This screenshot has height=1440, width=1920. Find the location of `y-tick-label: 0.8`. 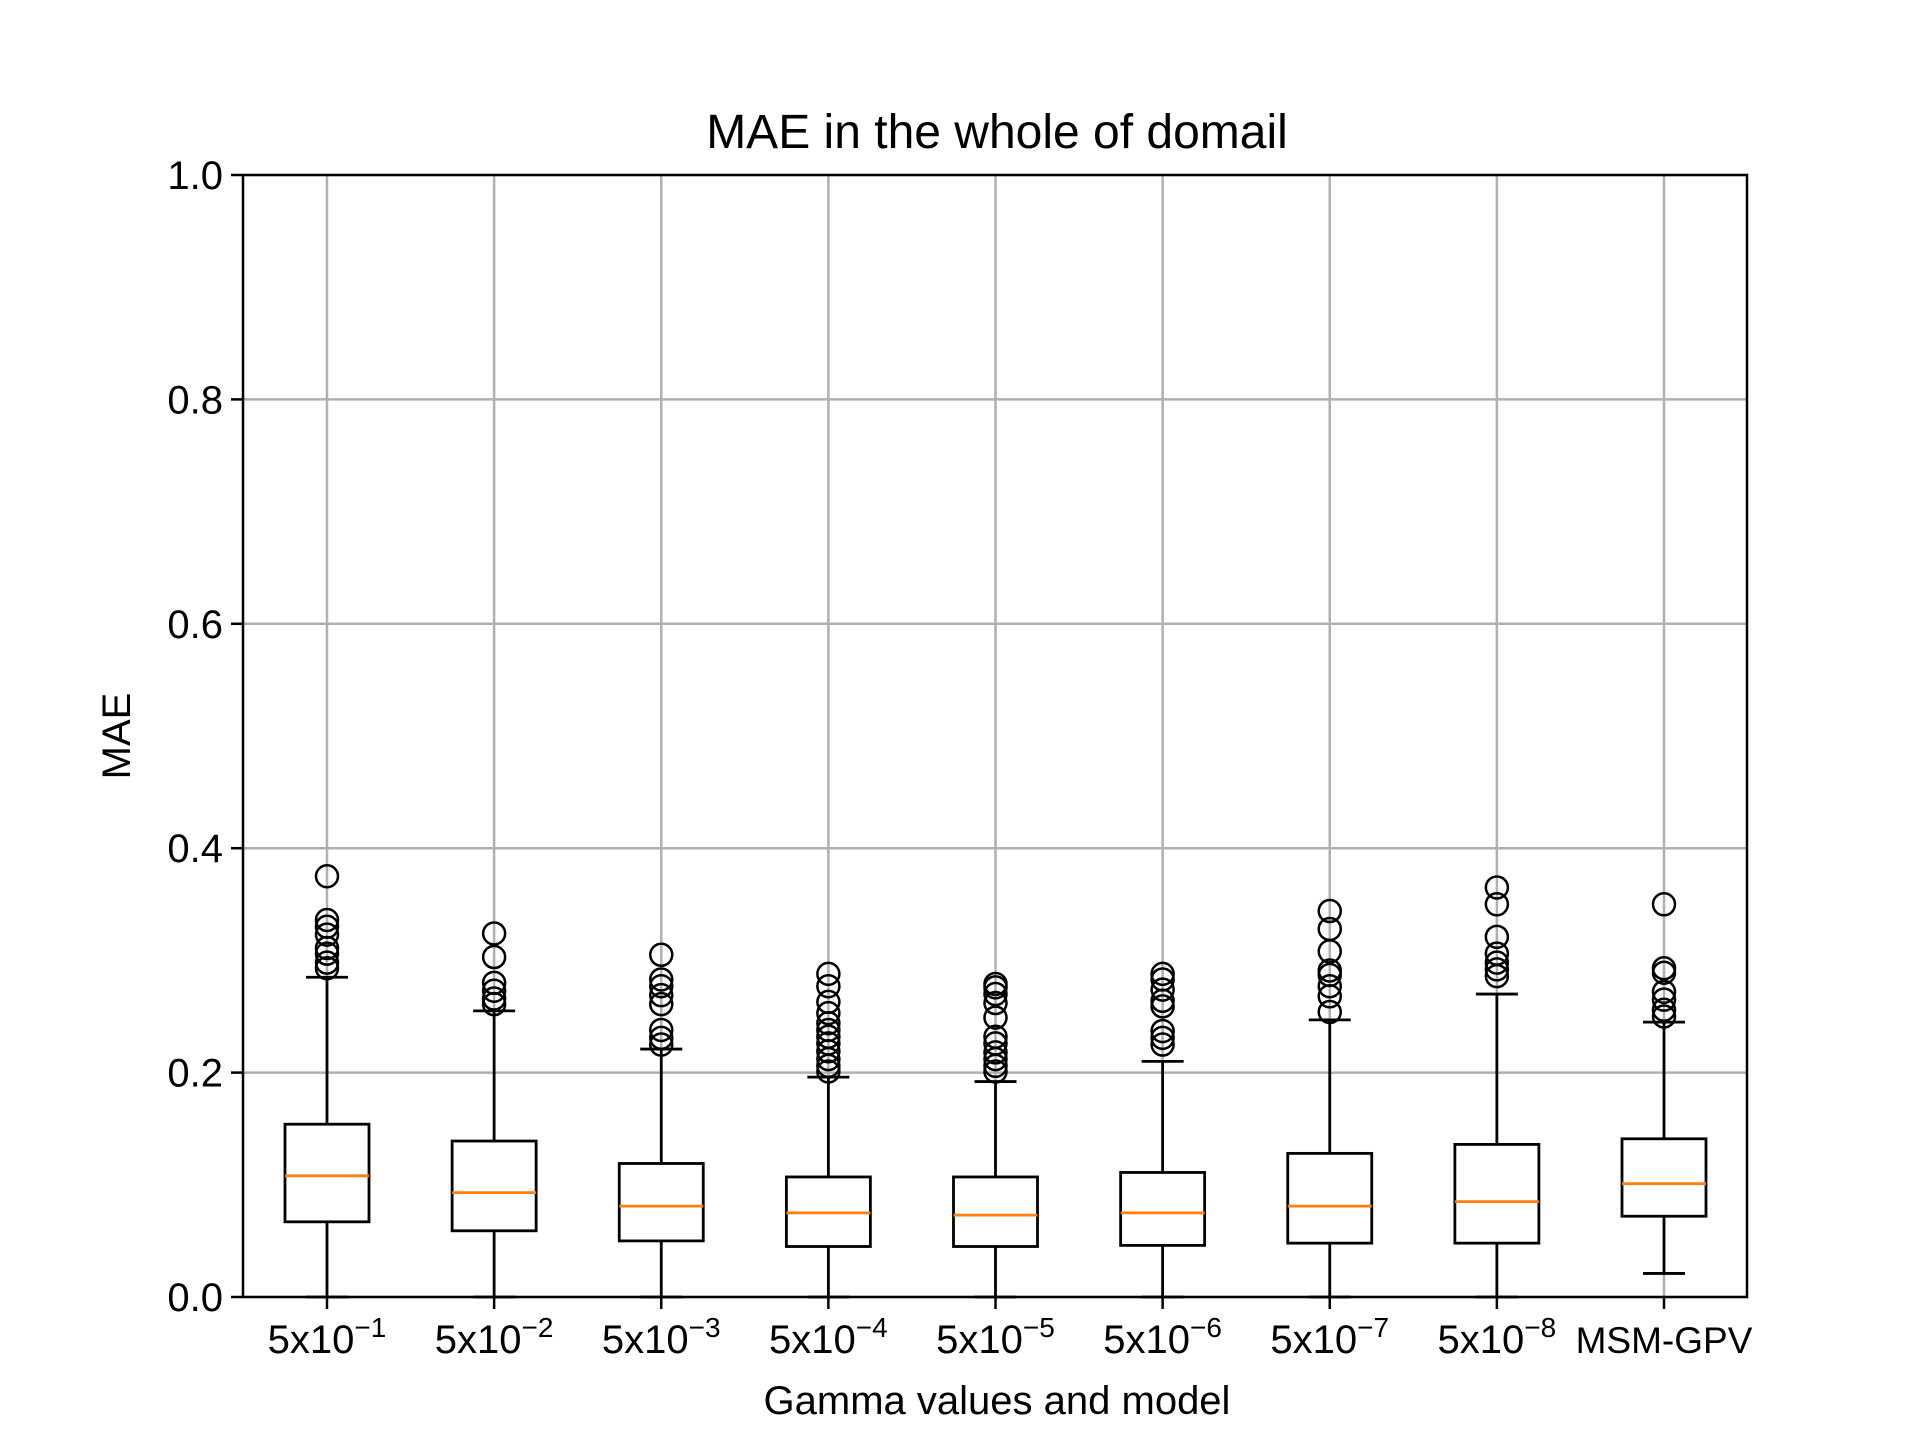

y-tick-label: 0.8 is located at coordinates (195, 400).